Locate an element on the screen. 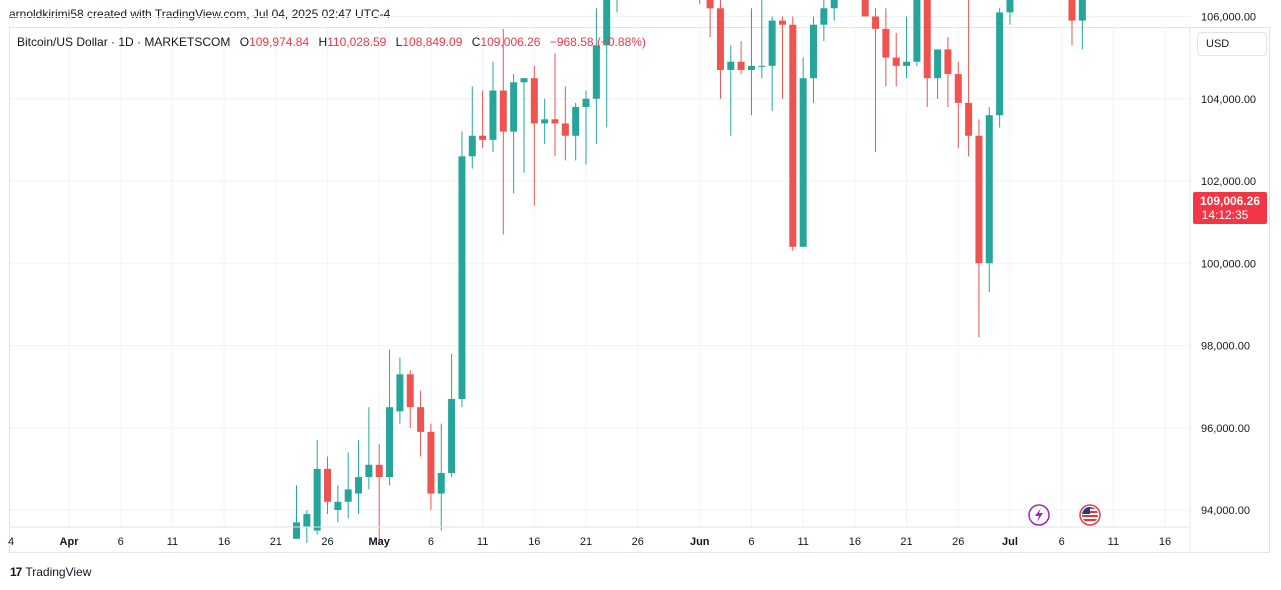 Image resolution: width=1281 pixels, height=590 pixels. high-value: 110,028.59 is located at coordinates (357, 42).